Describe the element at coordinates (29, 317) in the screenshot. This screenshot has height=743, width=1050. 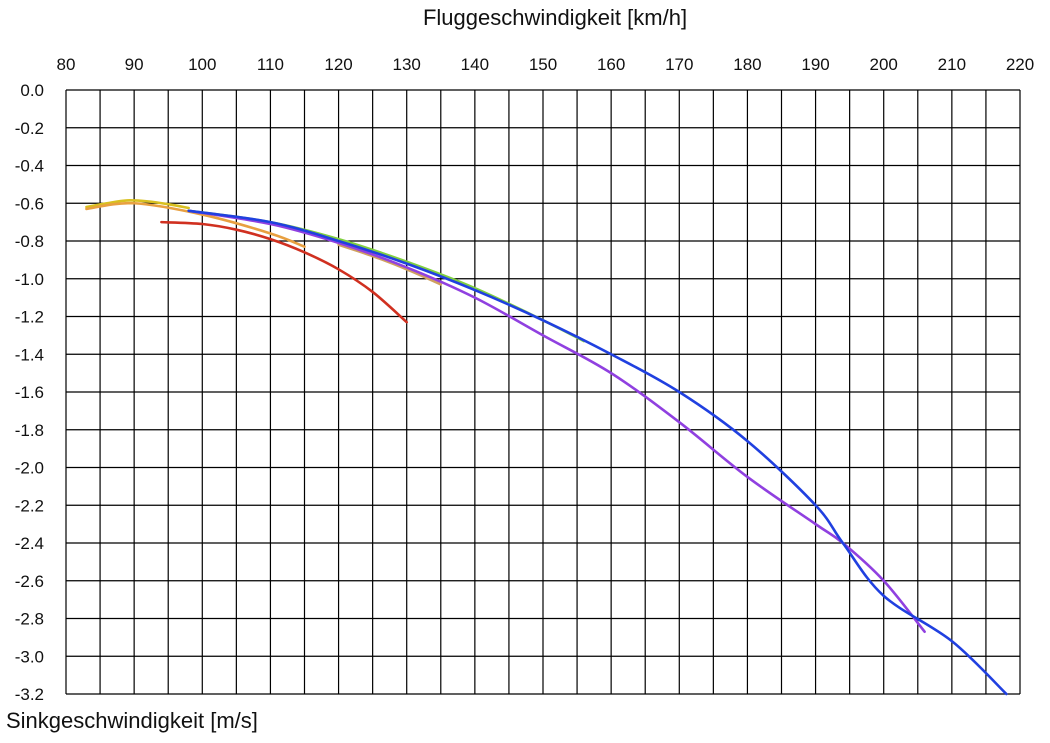
I see `y-tick-label: -1.2` at that location.